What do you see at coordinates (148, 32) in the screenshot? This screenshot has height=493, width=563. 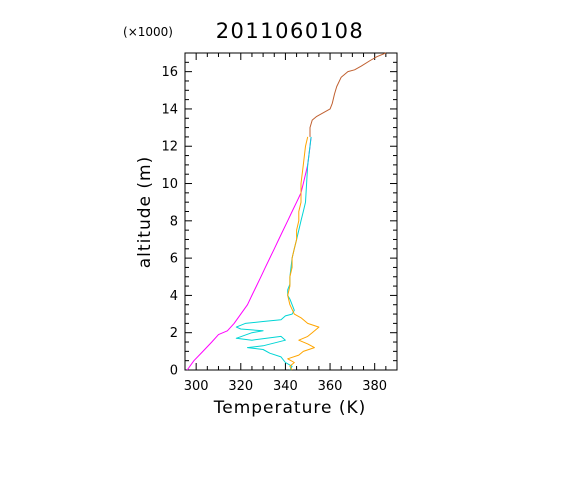 I see `y-axis-multiplier: (×1000)` at bounding box center [148, 32].